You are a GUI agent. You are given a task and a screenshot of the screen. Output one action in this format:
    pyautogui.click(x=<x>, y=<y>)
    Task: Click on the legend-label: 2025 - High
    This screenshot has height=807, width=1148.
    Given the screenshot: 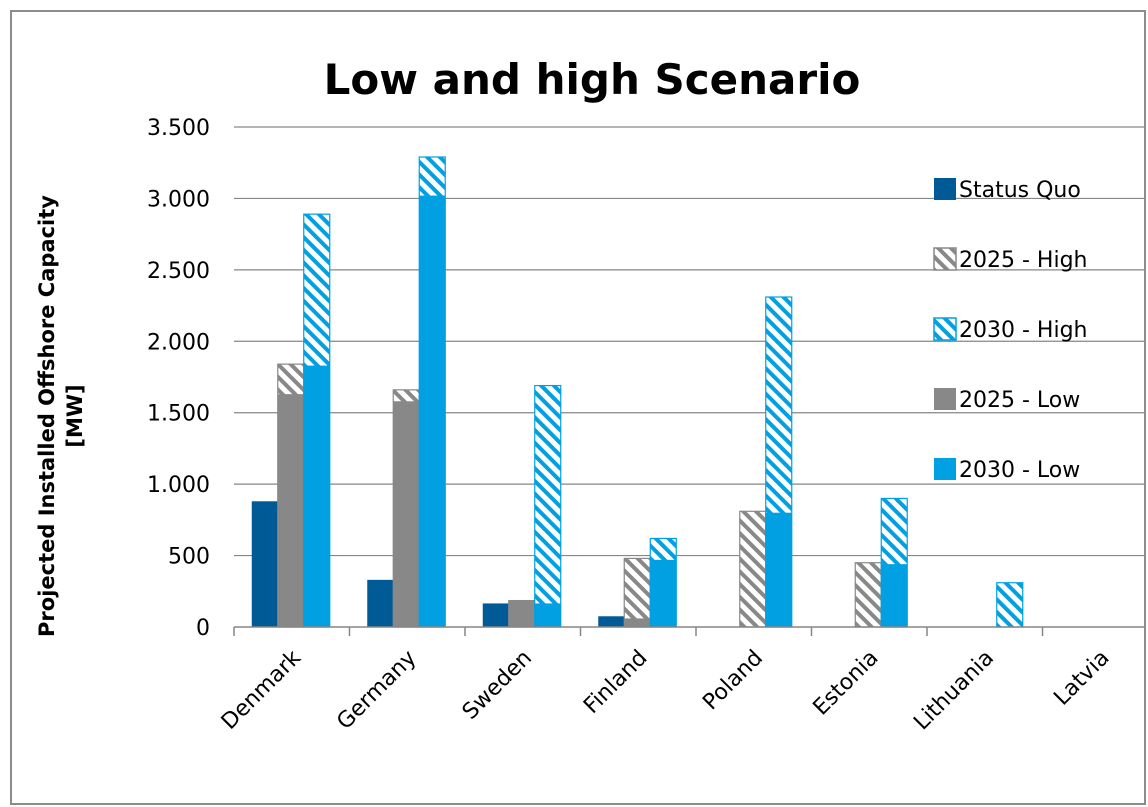 What is the action you would take?
    pyautogui.click(x=1023, y=260)
    